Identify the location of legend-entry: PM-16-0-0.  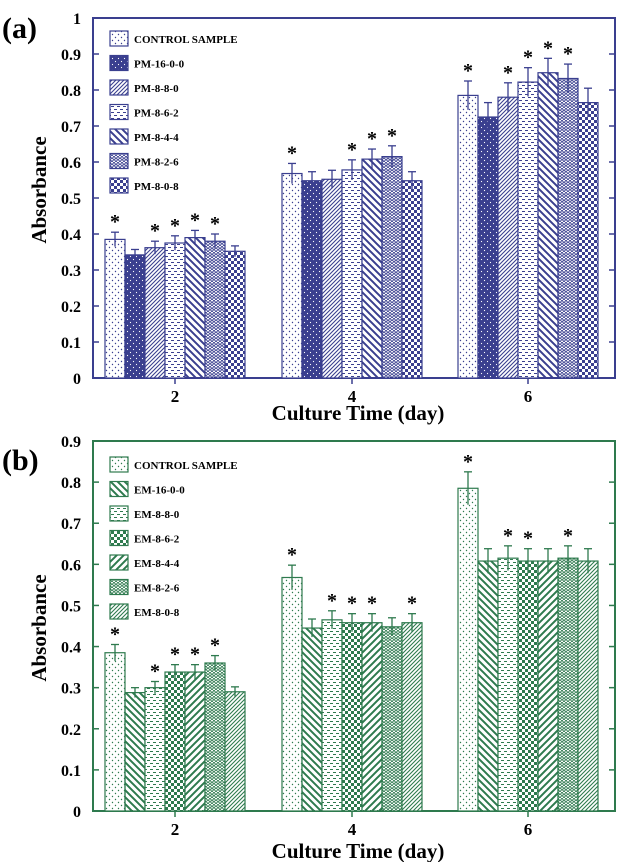
(159, 65).